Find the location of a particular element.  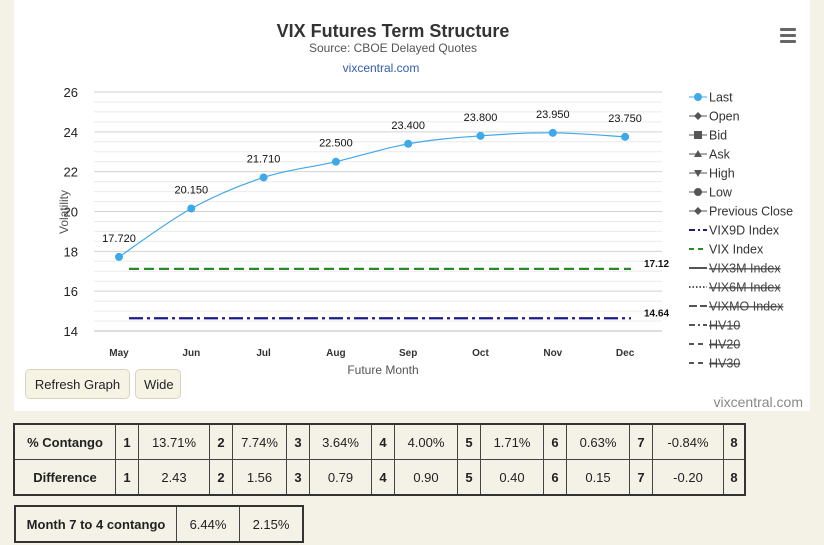

refresh-graph-button: Refresh Graph is located at coordinates (77, 384).